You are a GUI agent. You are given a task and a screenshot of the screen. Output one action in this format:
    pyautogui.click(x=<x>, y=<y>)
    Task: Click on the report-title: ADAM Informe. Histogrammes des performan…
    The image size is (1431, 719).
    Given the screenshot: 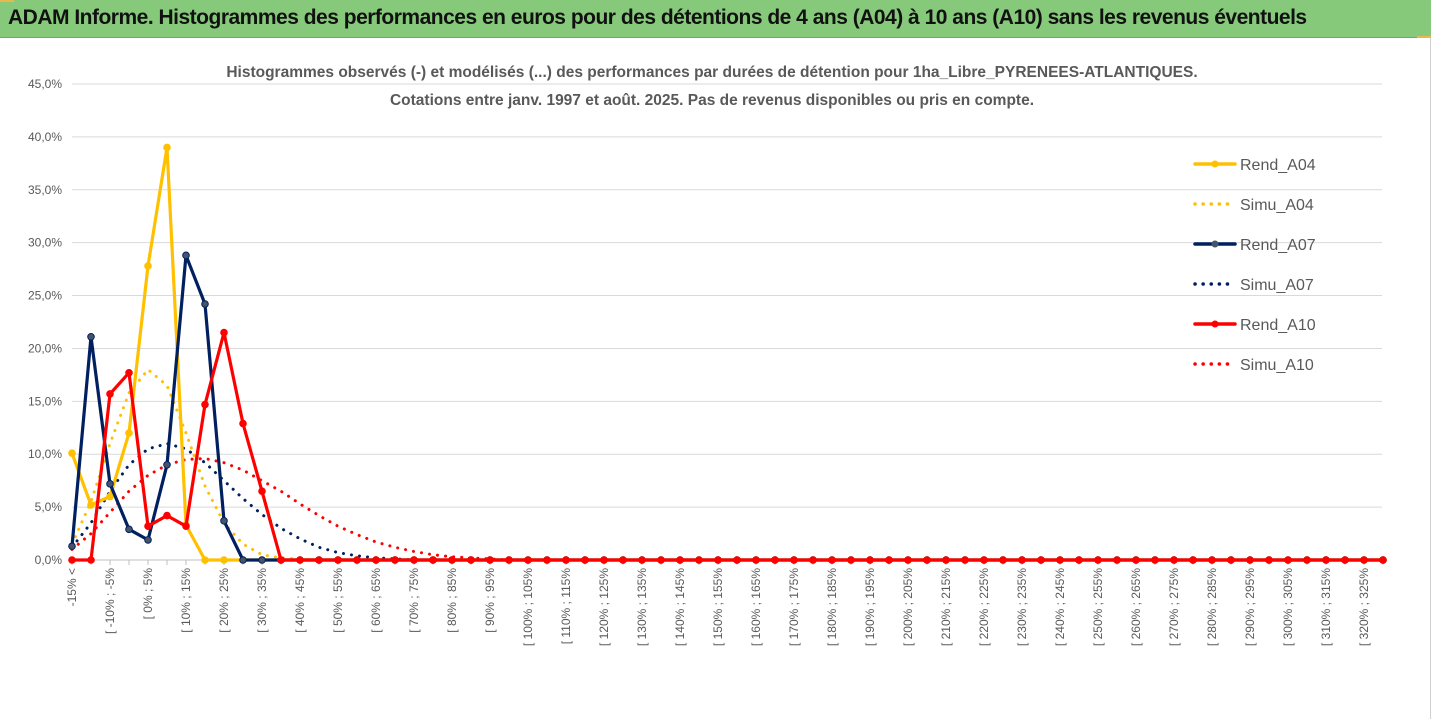 What is the action you would take?
    pyautogui.click(x=657, y=17)
    